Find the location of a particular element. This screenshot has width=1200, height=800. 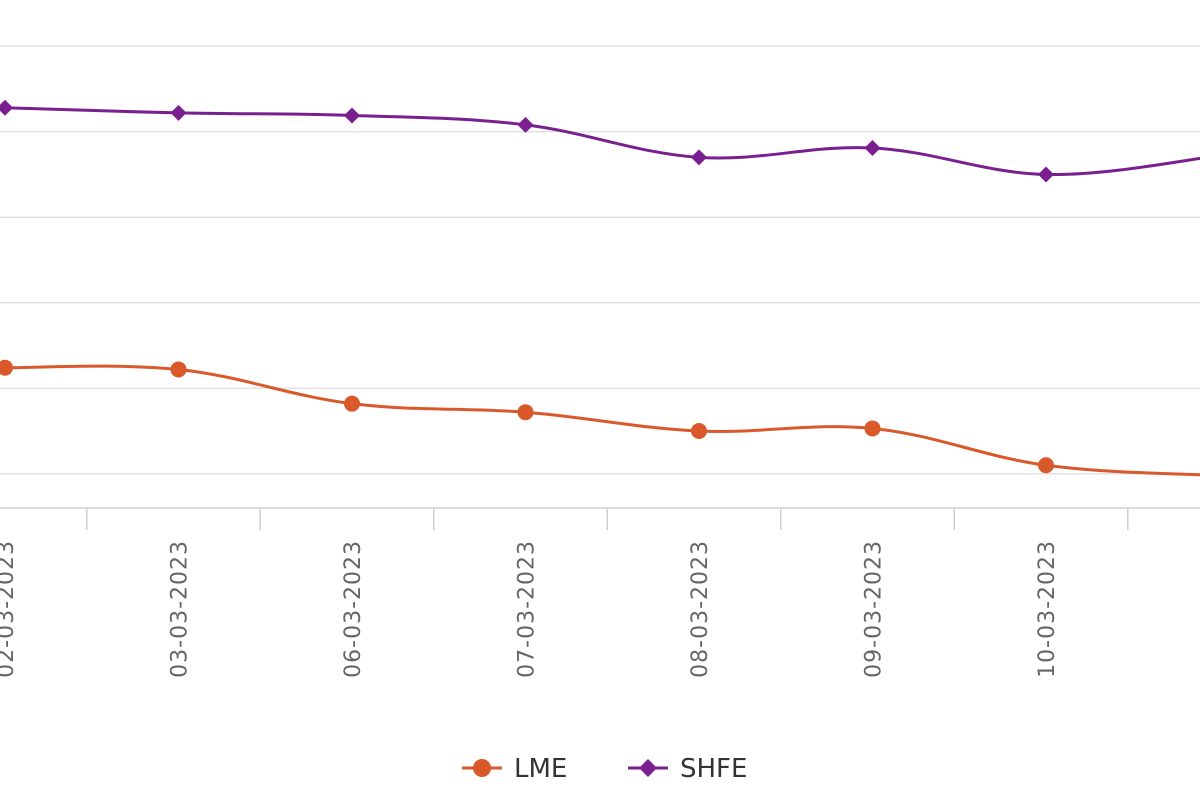

legend-label-lme: LME is located at coordinates (540, 769).